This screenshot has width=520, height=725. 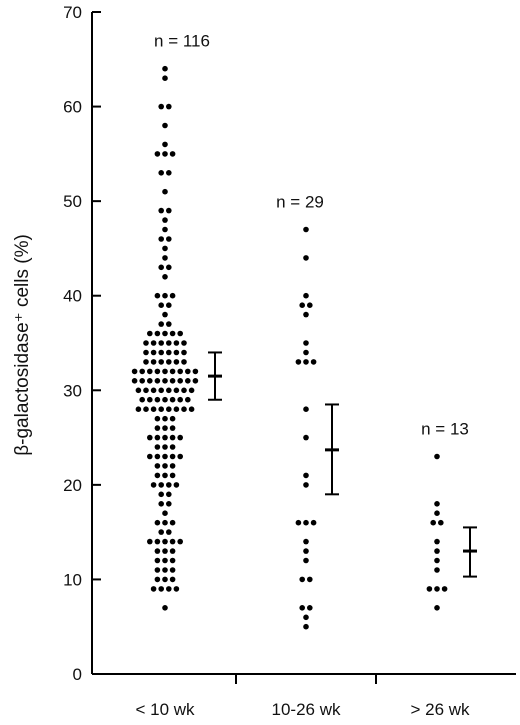 What do you see at coordinates (443, 569) in the screenshot?
I see `group-2: n = 13 > 26 wk` at bounding box center [443, 569].